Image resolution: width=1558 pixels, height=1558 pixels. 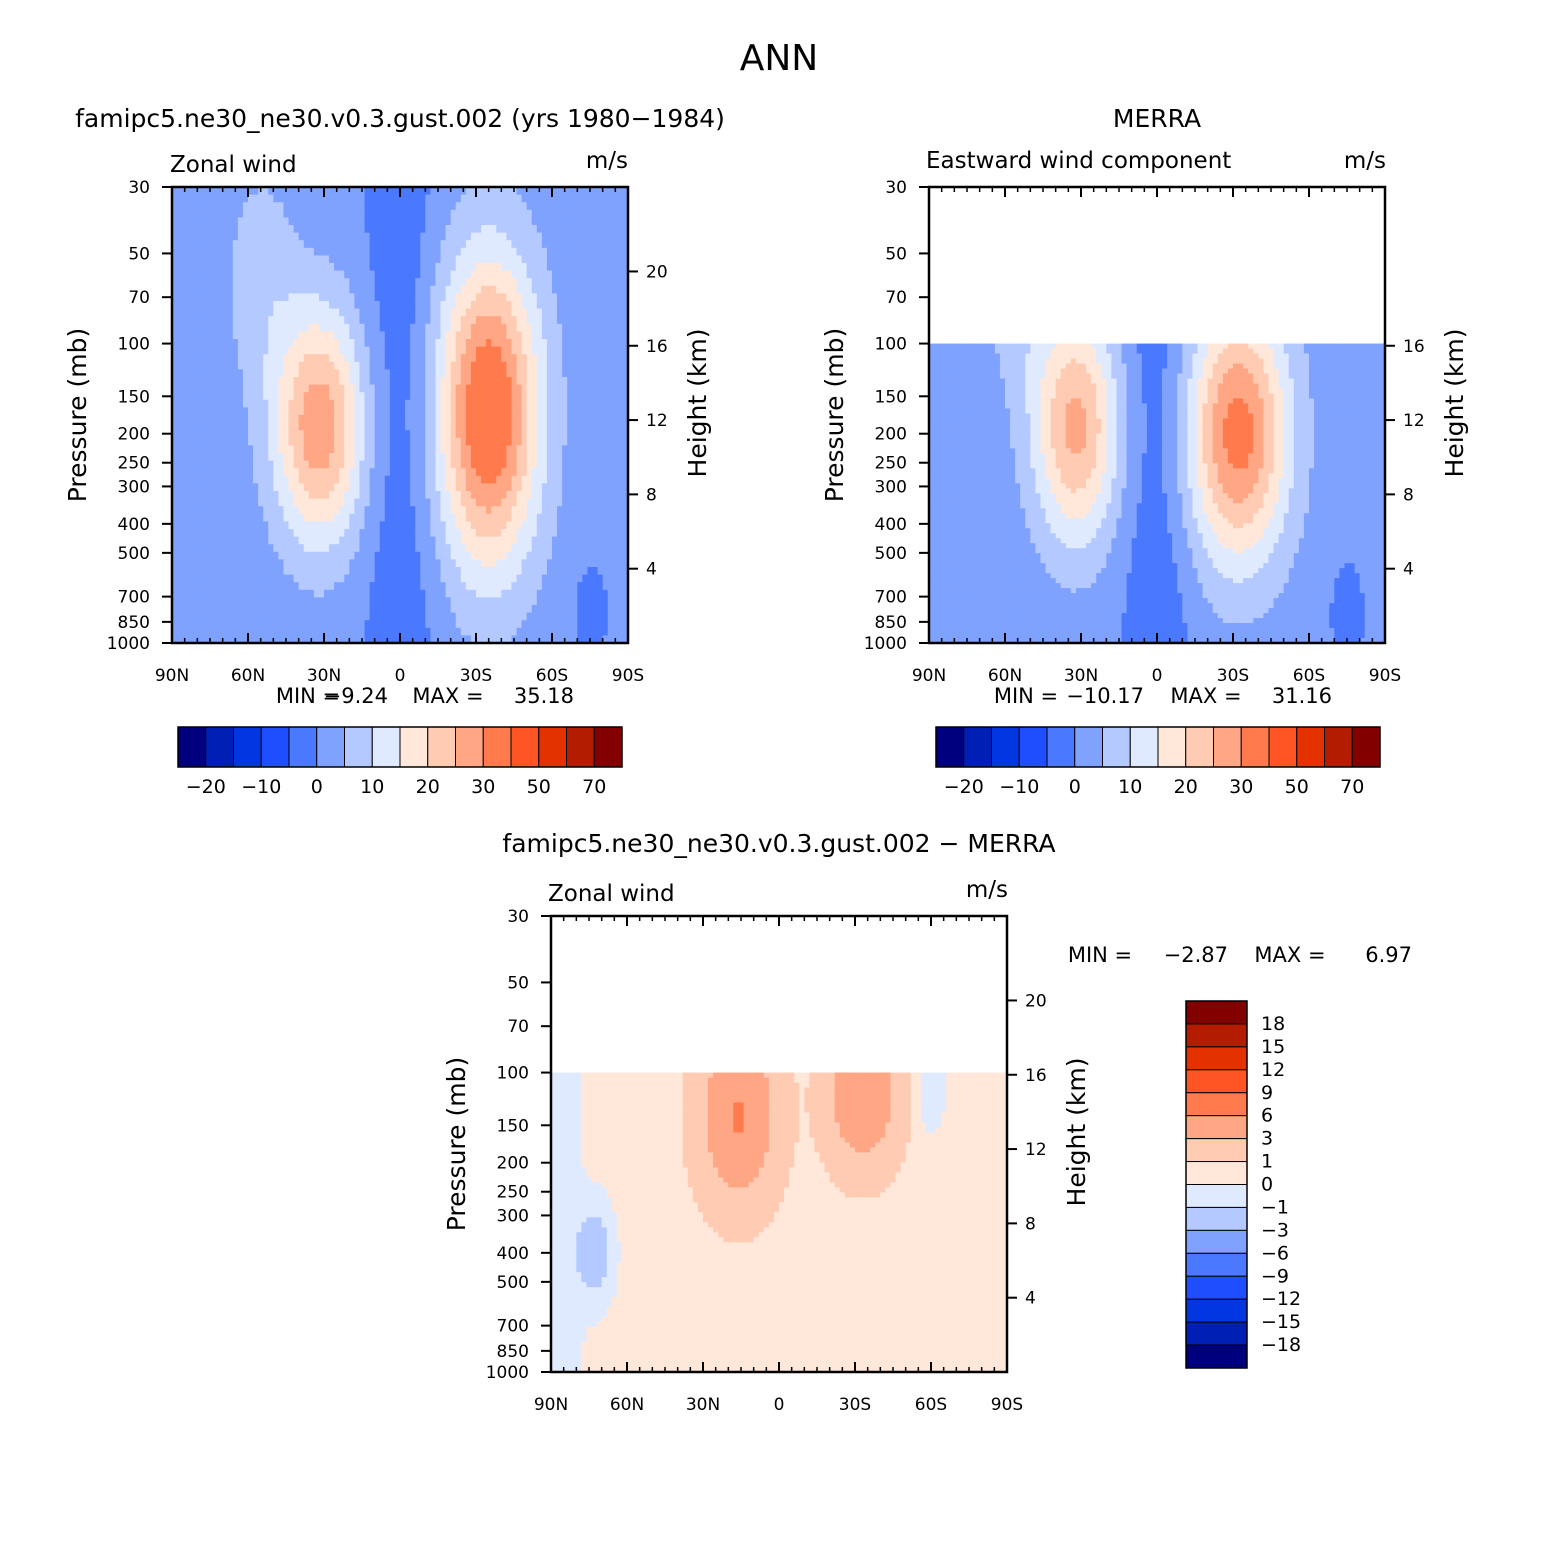 What do you see at coordinates (1388, 955) in the screenshot?
I see `max-value: 6.97` at bounding box center [1388, 955].